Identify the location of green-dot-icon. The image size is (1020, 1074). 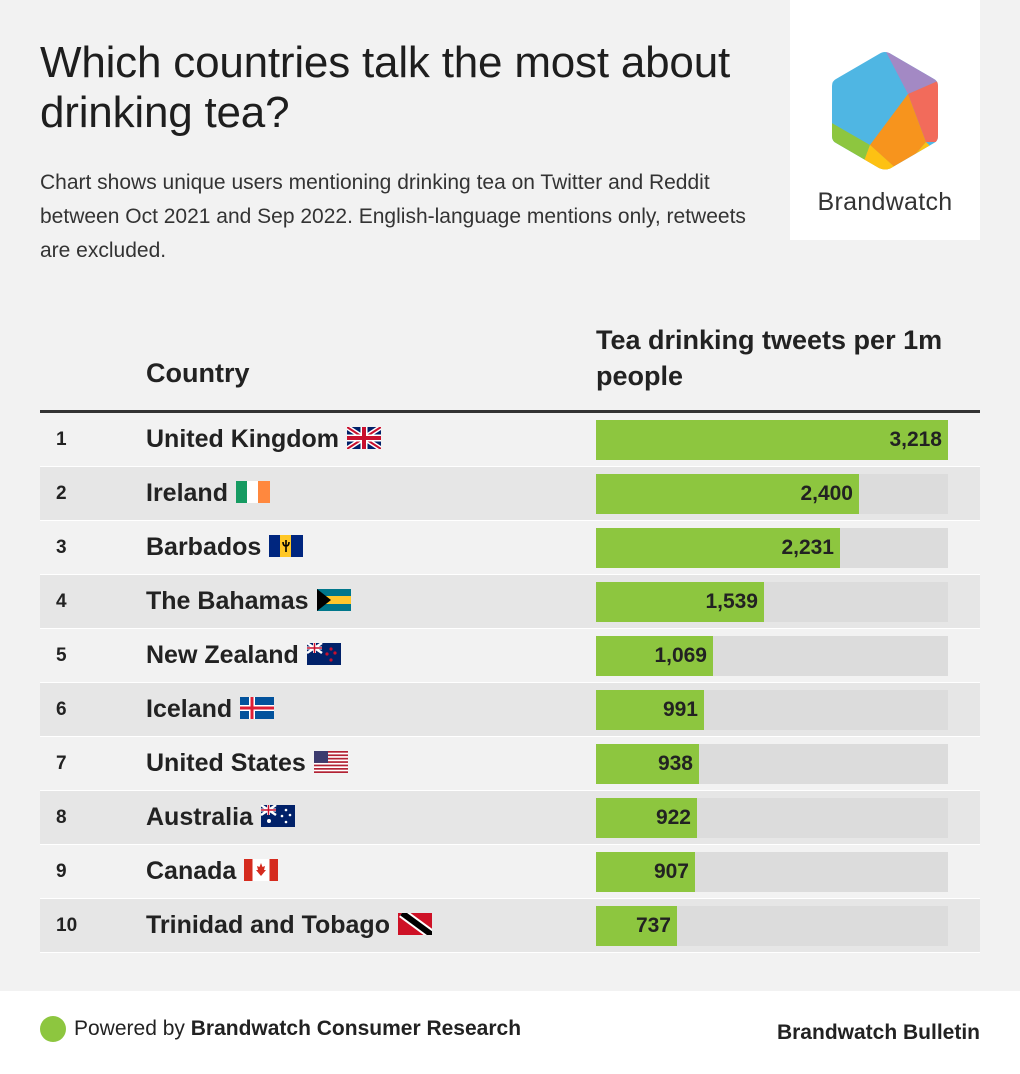
(53, 1029).